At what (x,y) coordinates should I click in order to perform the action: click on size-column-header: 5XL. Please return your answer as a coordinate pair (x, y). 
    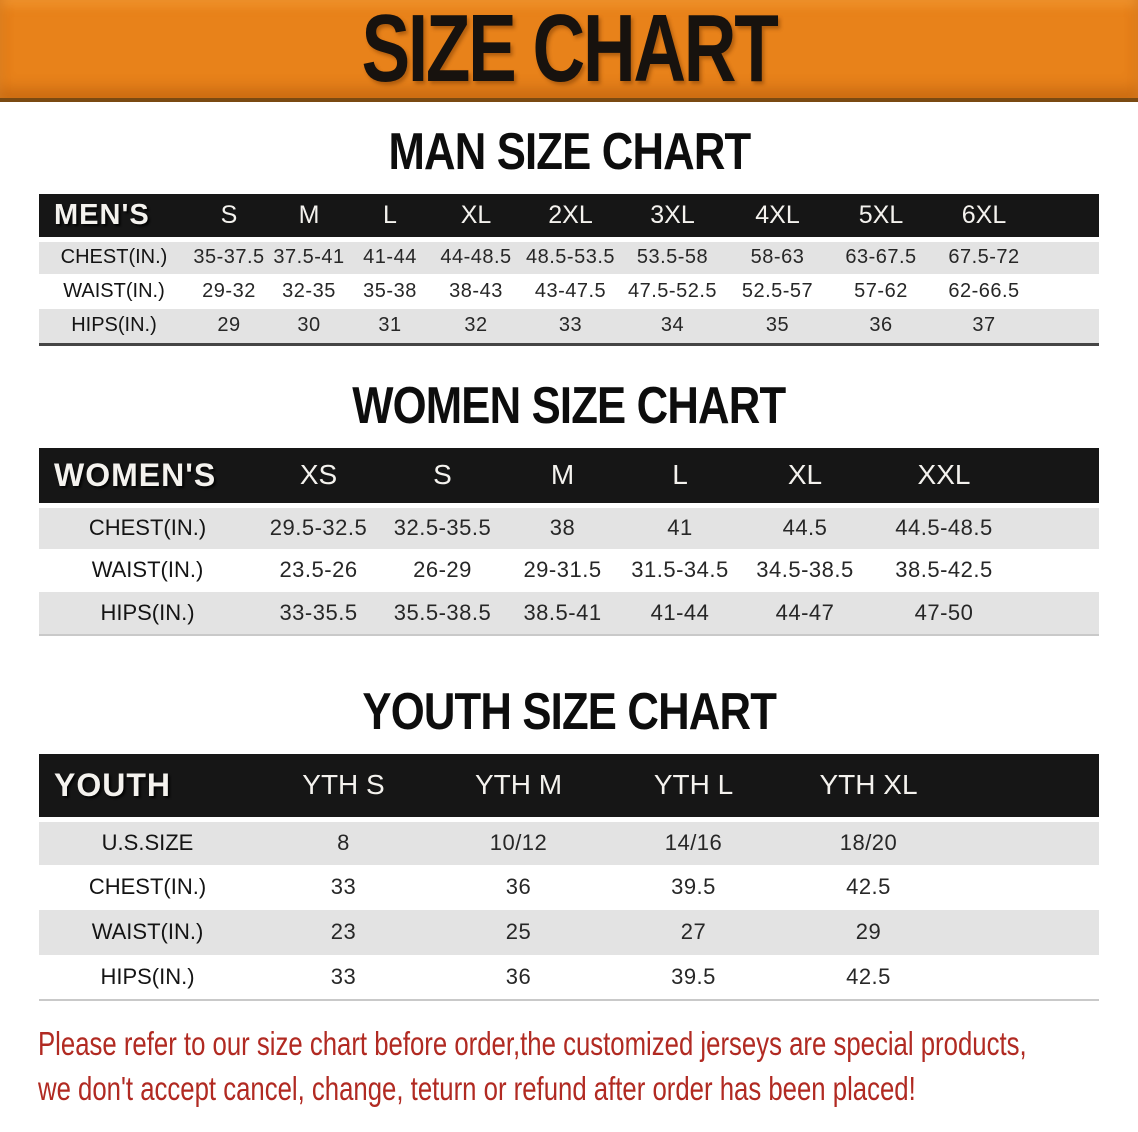
    Looking at the image, I should click on (881, 218).